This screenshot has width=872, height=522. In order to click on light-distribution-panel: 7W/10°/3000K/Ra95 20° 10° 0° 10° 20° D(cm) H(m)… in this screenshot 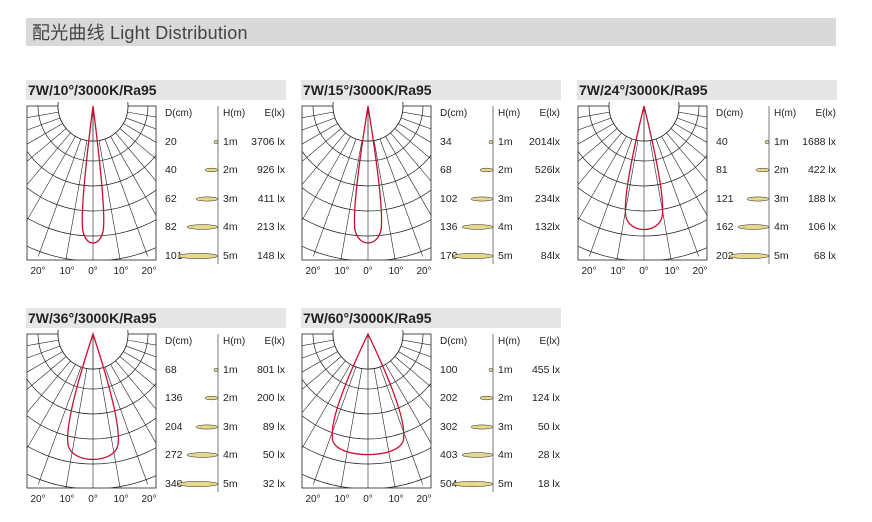, I will do `click(156, 180)`.